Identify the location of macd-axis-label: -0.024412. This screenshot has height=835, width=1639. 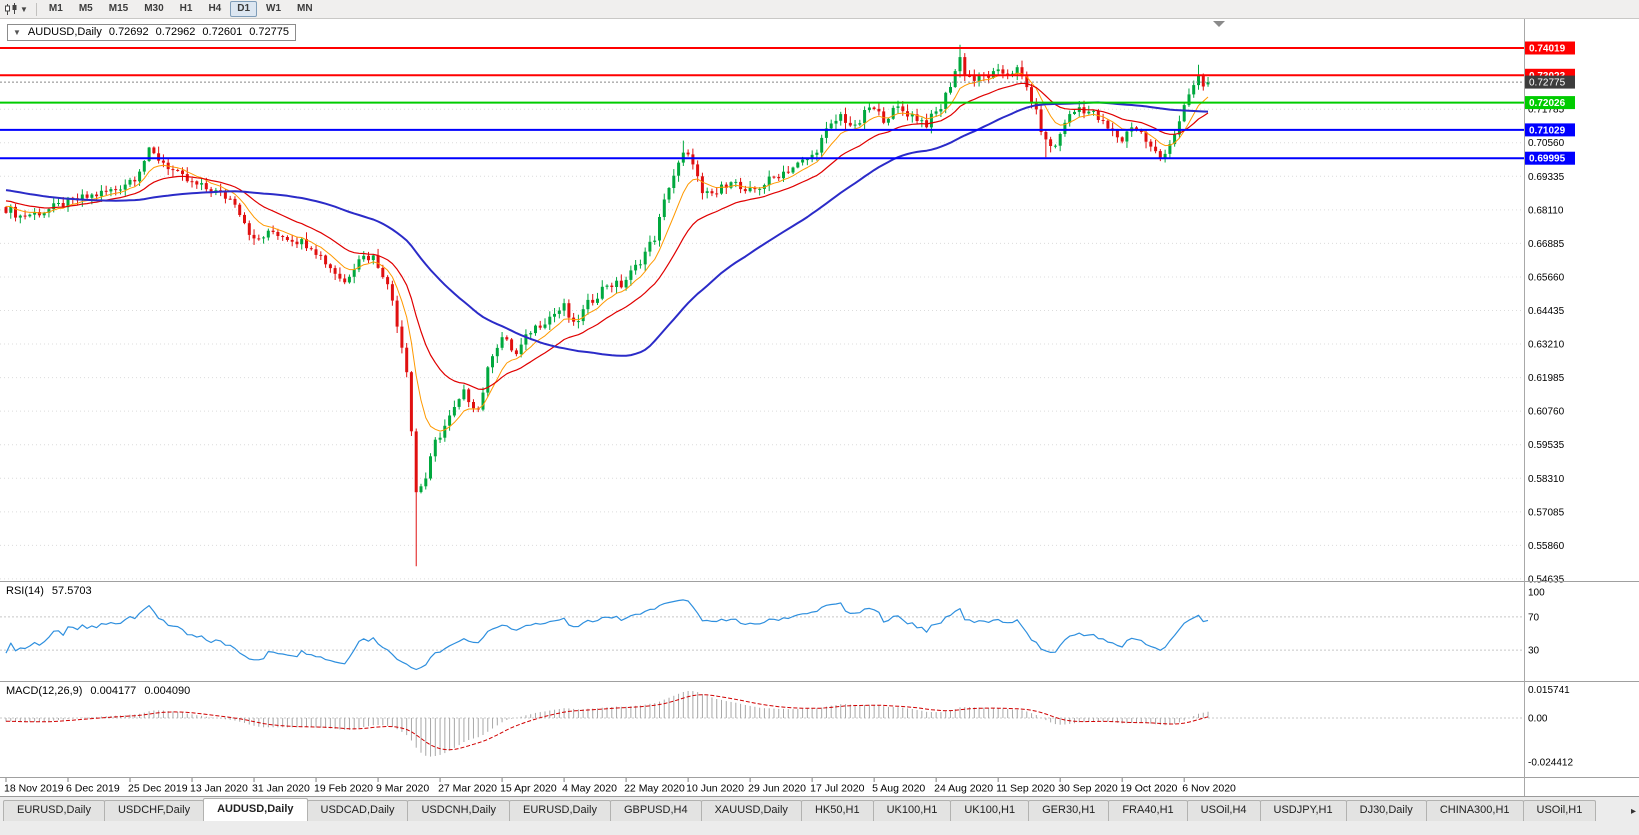
(1550, 762).